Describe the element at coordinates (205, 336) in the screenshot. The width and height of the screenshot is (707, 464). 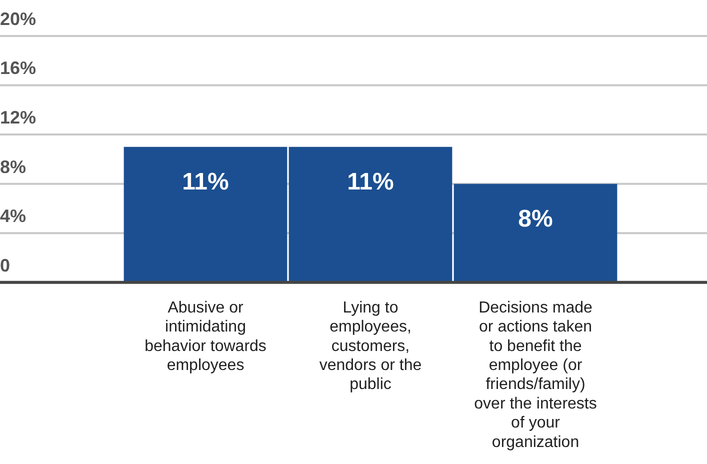
I see `x-tick-label: Abusive or intimidating behavior towards employees` at that location.